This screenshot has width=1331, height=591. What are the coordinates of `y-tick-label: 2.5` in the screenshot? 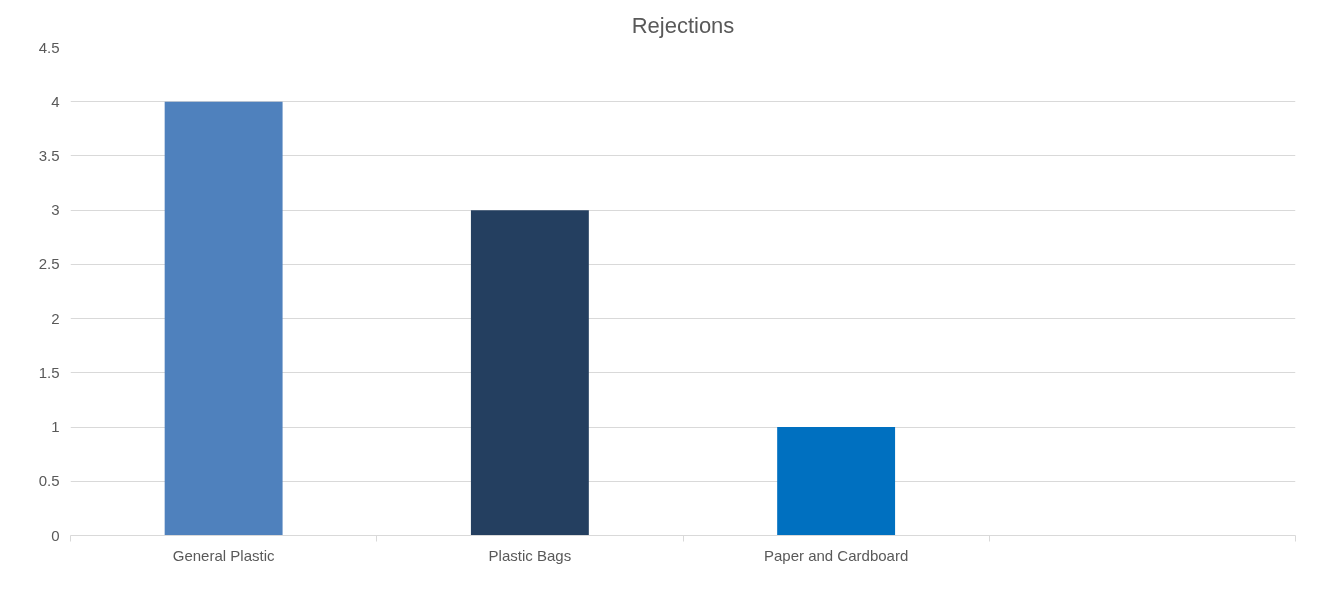 It's located at (49, 264).